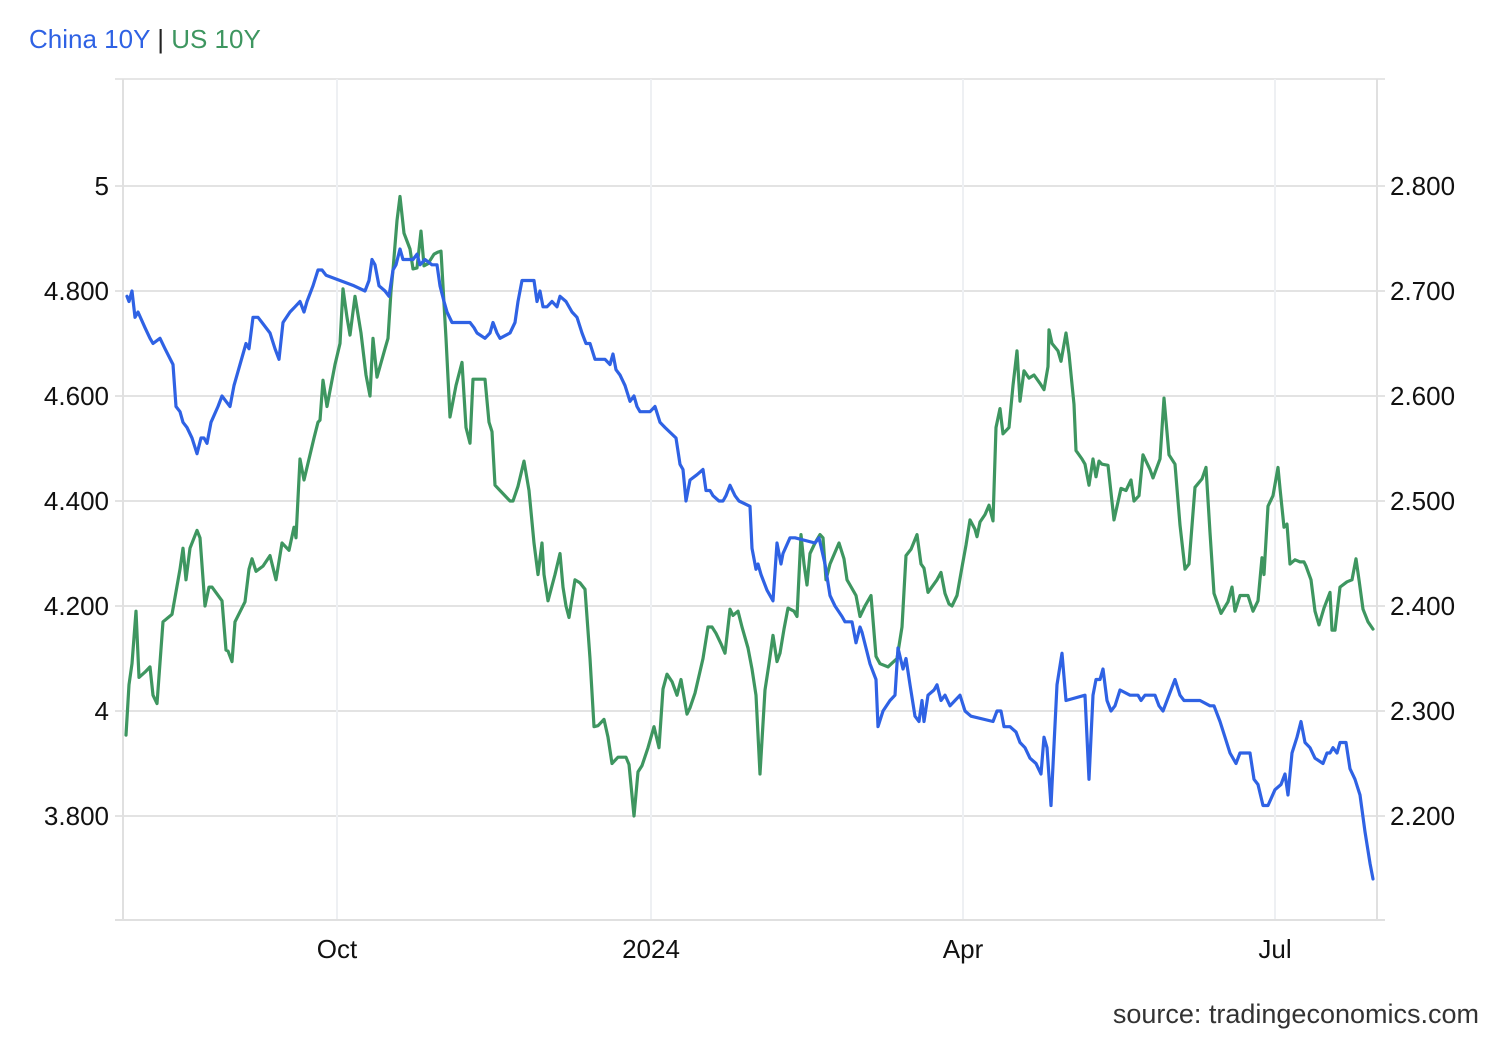 The height and width of the screenshot is (1040, 1500). What do you see at coordinates (76, 606) in the screenshot?
I see `left-tick-label: 4.200` at bounding box center [76, 606].